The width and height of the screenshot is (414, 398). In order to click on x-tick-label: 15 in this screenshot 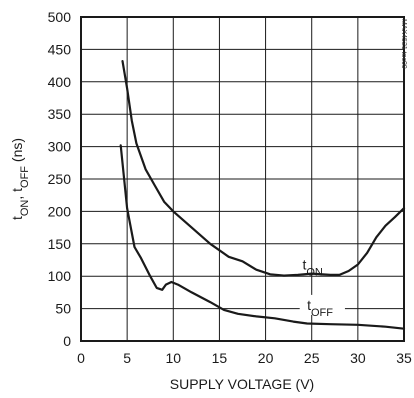, I will do `click(220, 358)`.